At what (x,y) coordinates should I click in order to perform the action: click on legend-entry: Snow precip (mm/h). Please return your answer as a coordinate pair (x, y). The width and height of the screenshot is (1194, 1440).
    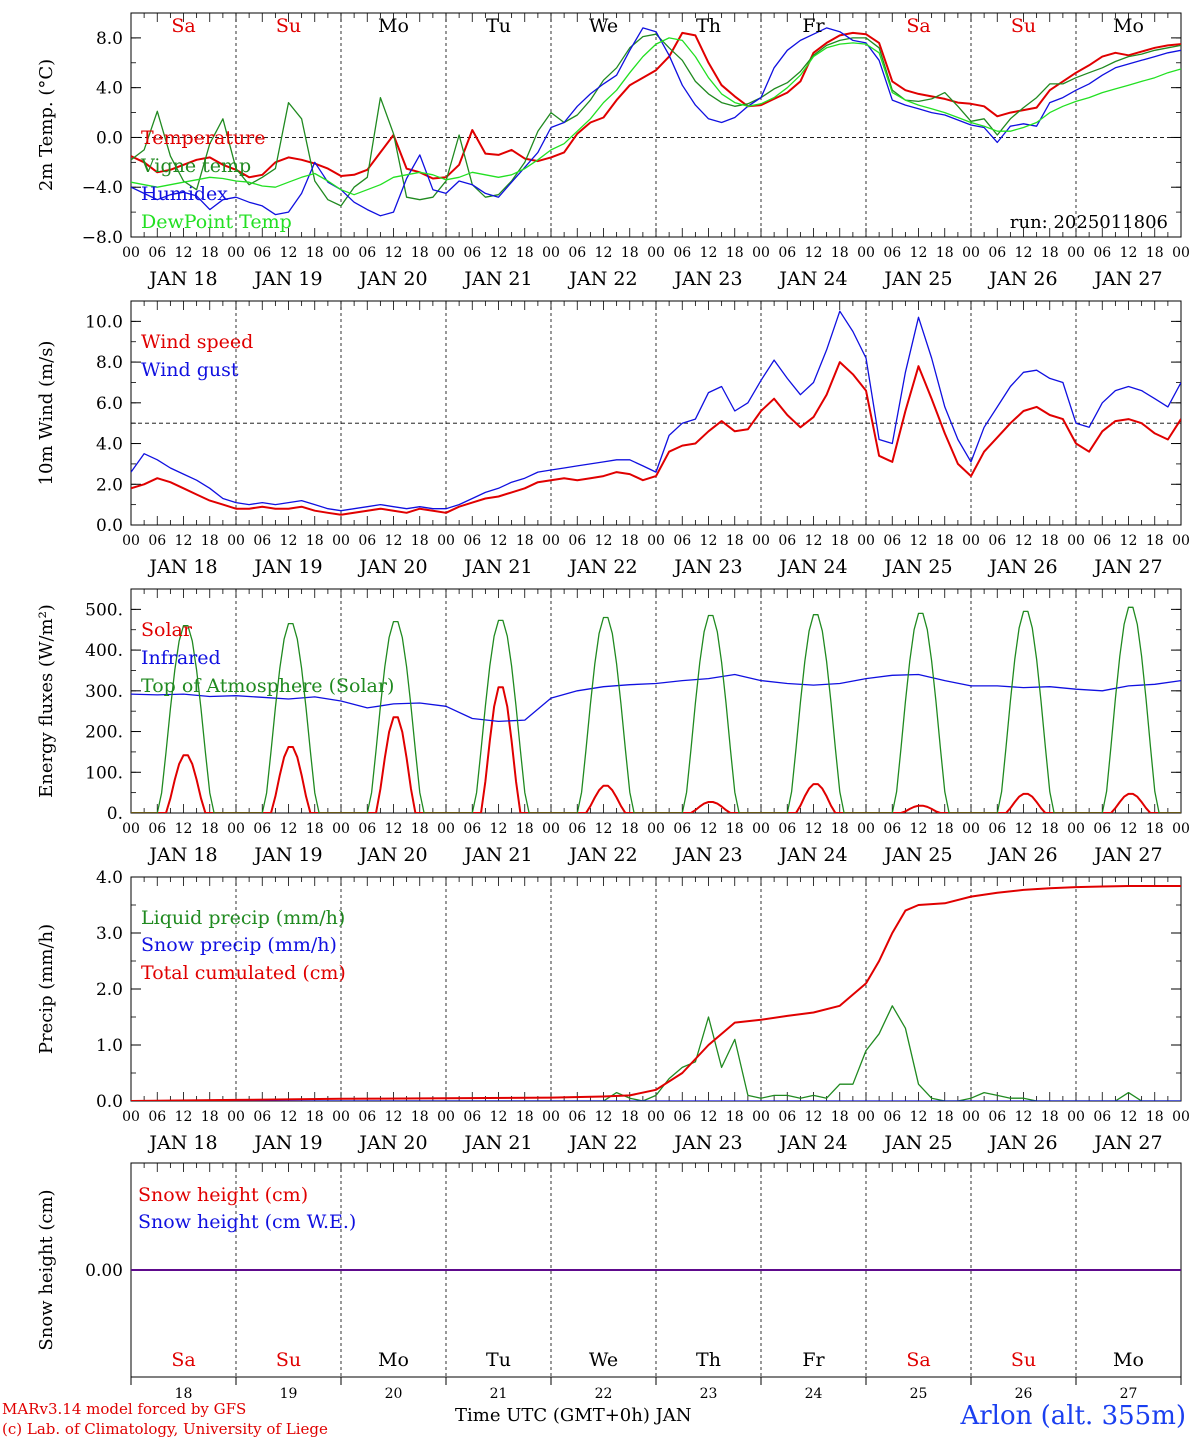
    Looking at the image, I should click on (239, 945).